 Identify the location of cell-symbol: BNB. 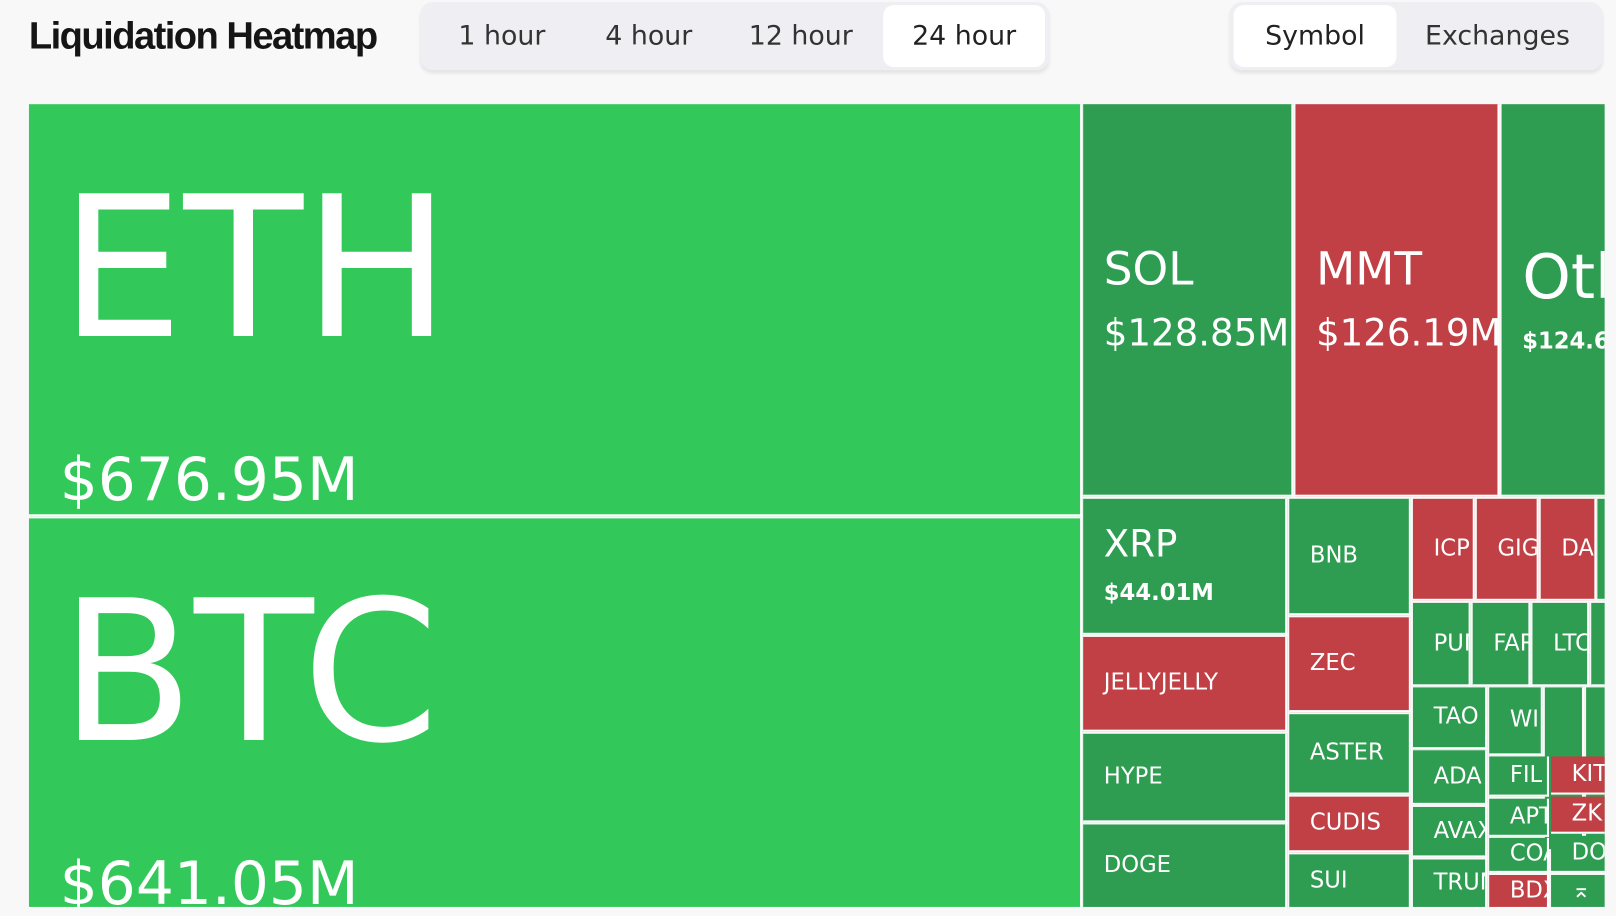
(1333, 555).